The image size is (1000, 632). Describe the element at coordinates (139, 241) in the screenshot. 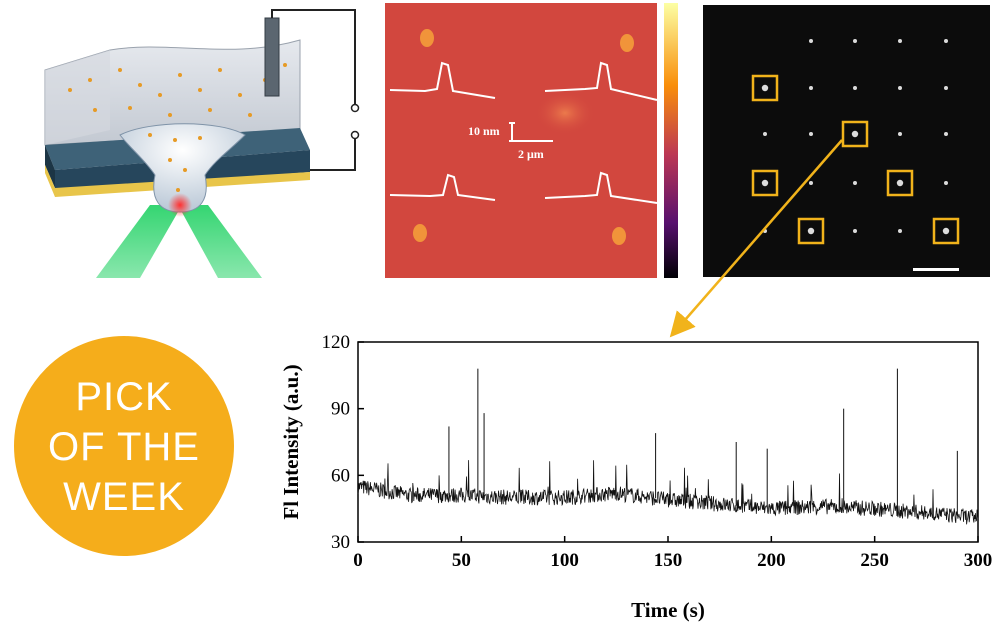

I see `laser-beam-left` at that location.